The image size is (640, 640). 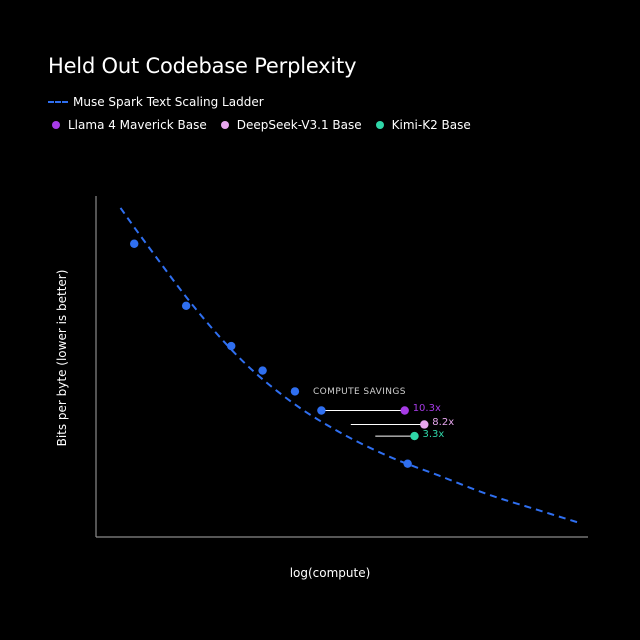 I want to click on chart-title: Held Out Codebase Perplexity, so click(x=202, y=66).